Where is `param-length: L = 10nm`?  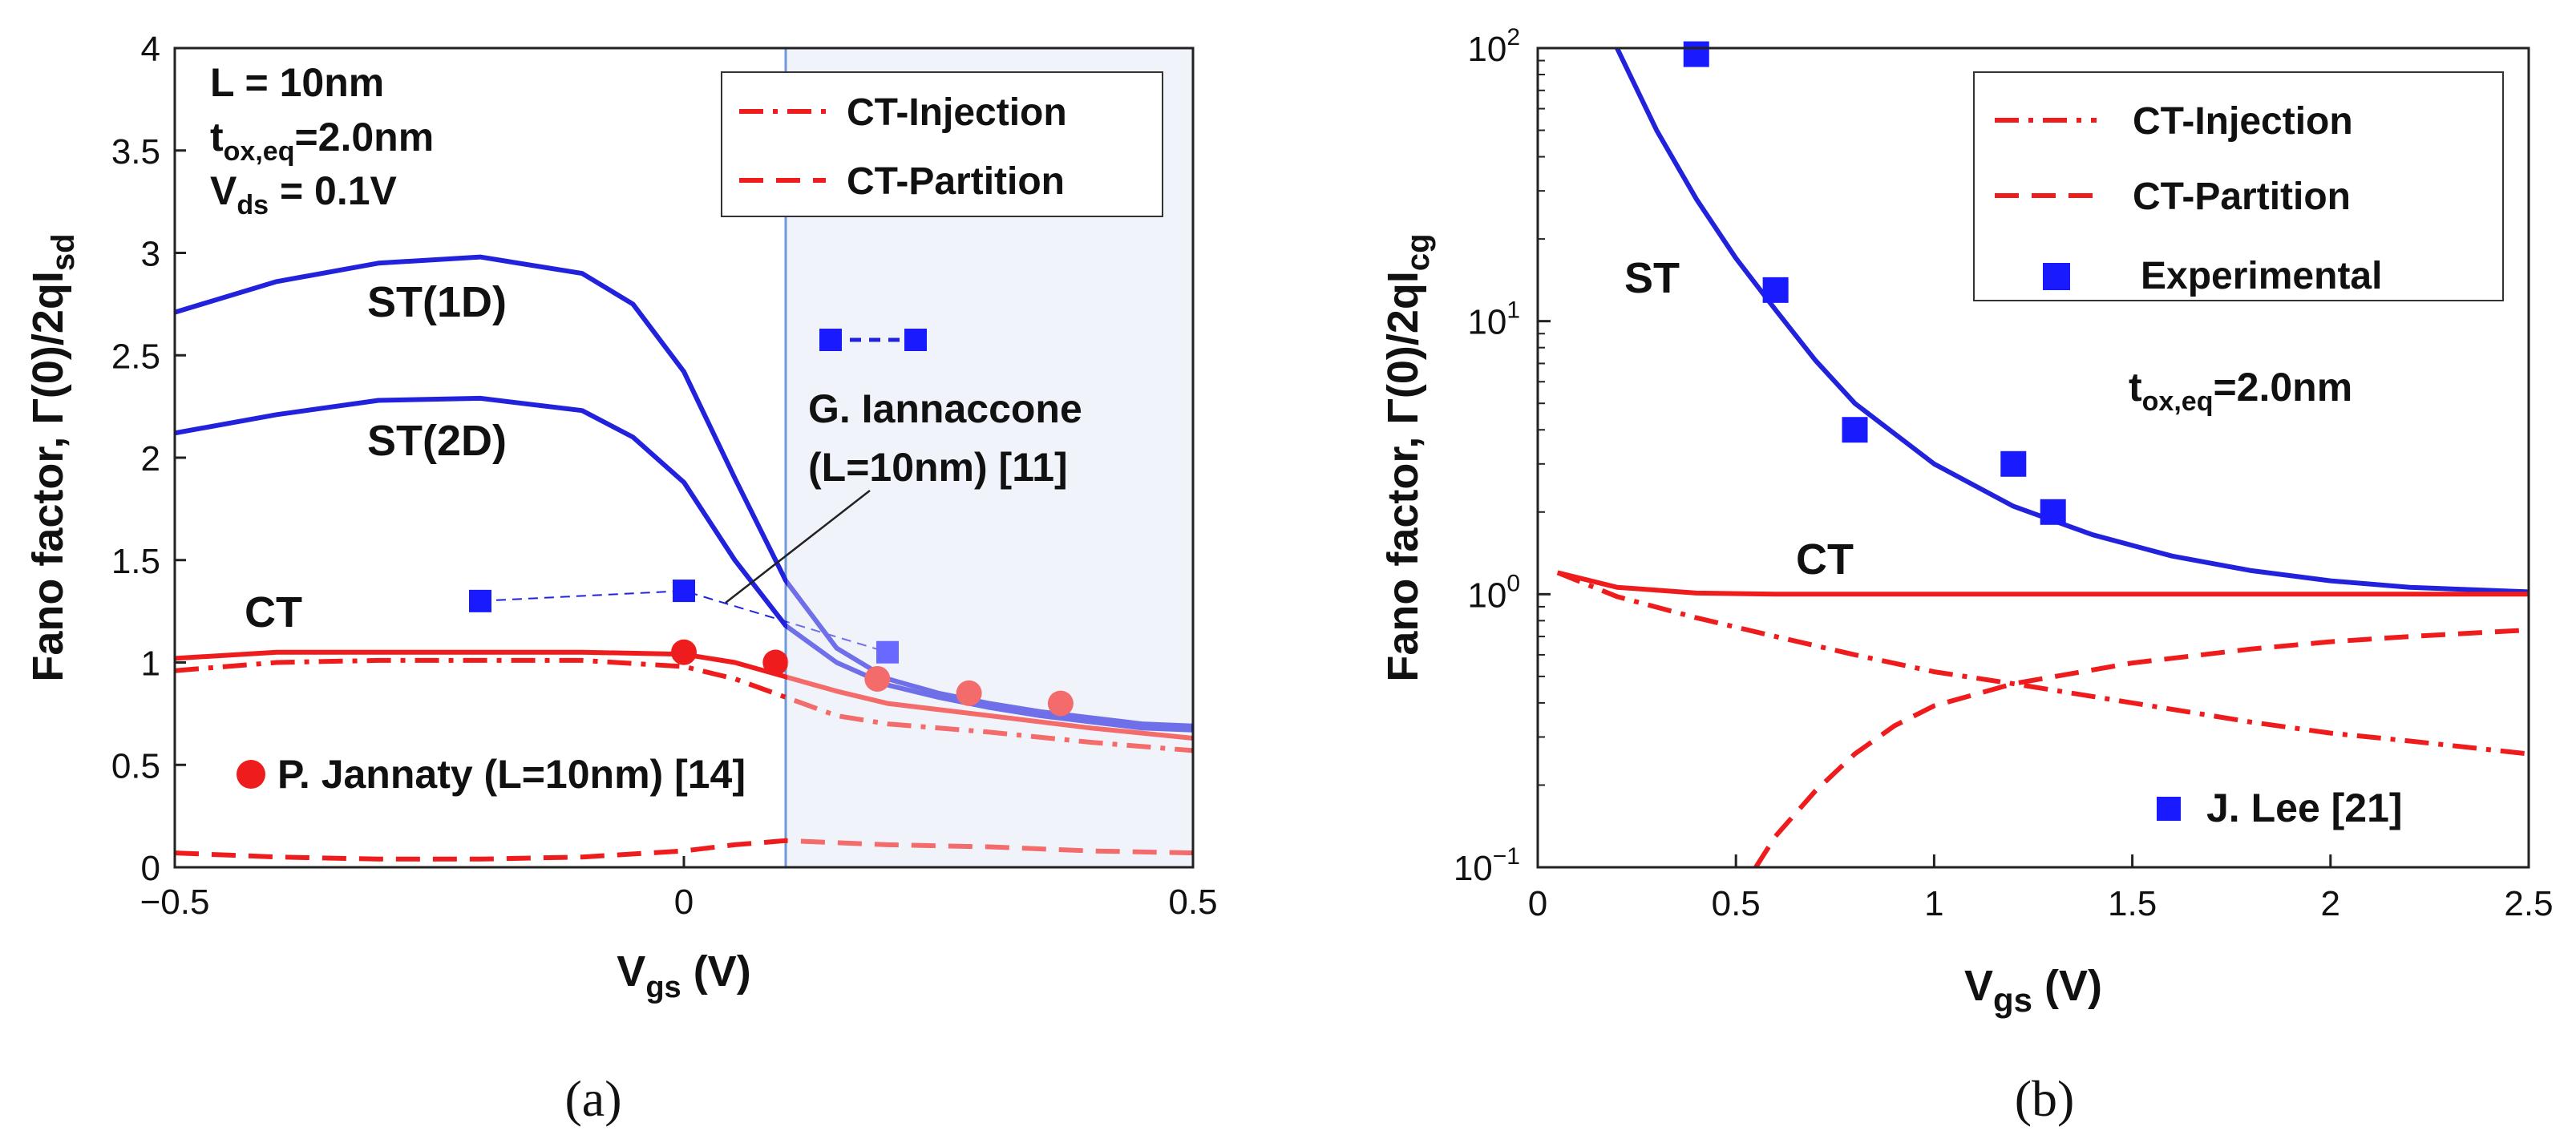 param-length: L = 10nm is located at coordinates (297, 82).